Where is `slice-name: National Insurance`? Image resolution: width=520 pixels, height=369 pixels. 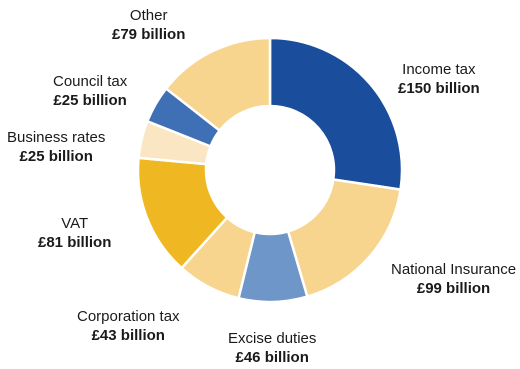 slice-name: National Insurance is located at coordinates (454, 269).